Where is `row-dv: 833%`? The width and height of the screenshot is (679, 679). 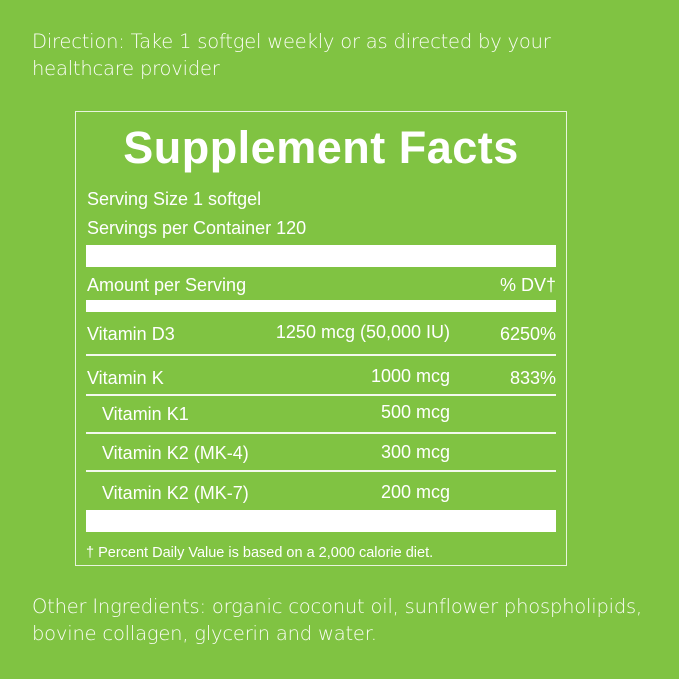
row-dv: 833% is located at coordinates (532, 378).